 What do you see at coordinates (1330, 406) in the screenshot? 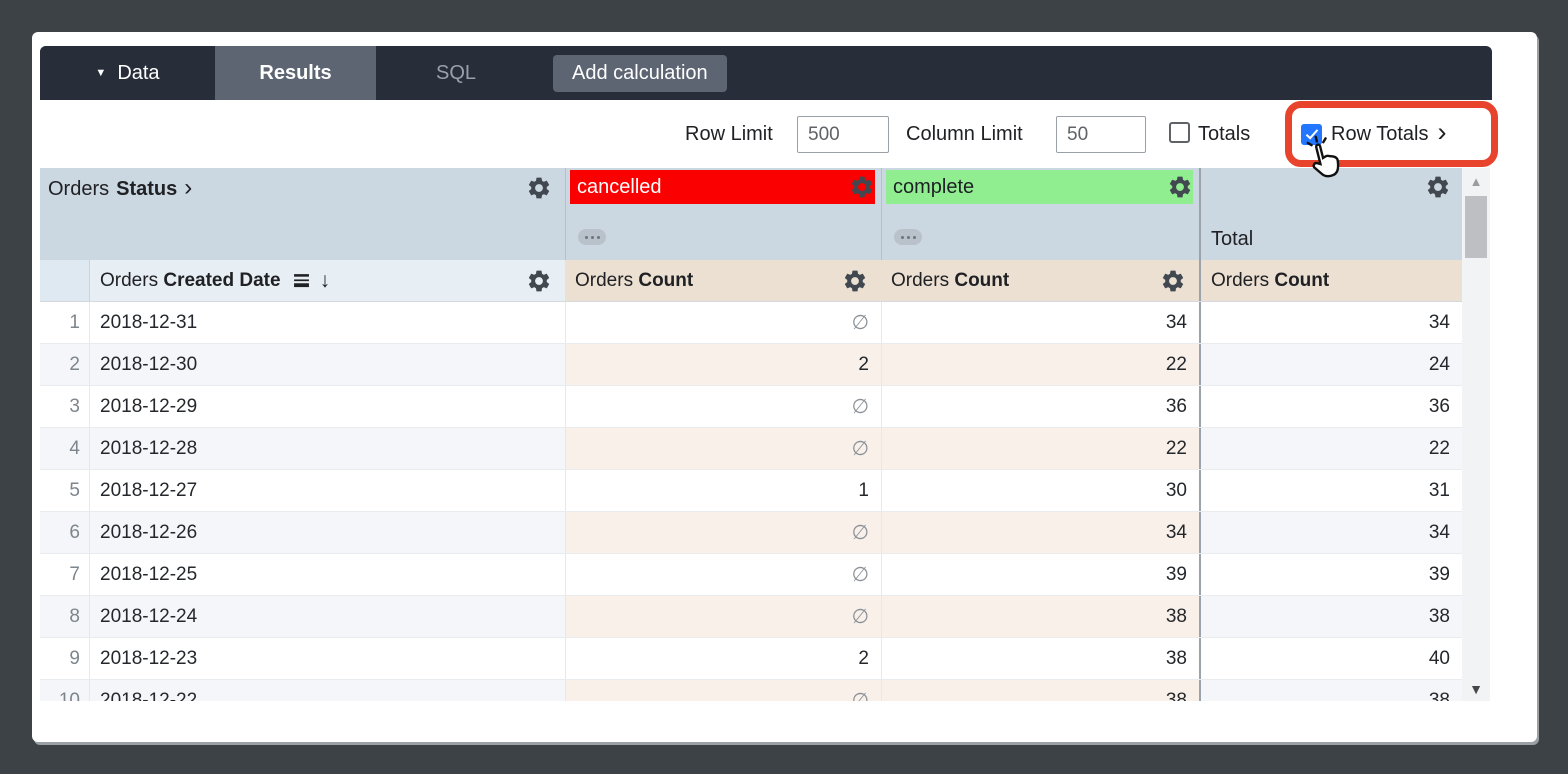
I see `total-count-cell: 36` at bounding box center [1330, 406].